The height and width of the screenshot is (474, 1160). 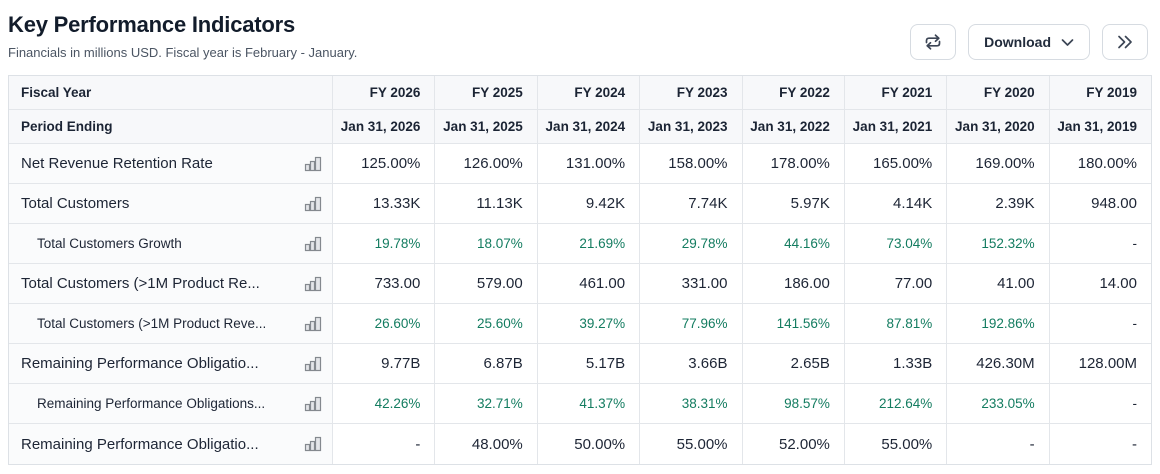 What do you see at coordinates (589, 126) in the screenshot?
I see `header-value-cell: Jan 31, 2024` at bounding box center [589, 126].